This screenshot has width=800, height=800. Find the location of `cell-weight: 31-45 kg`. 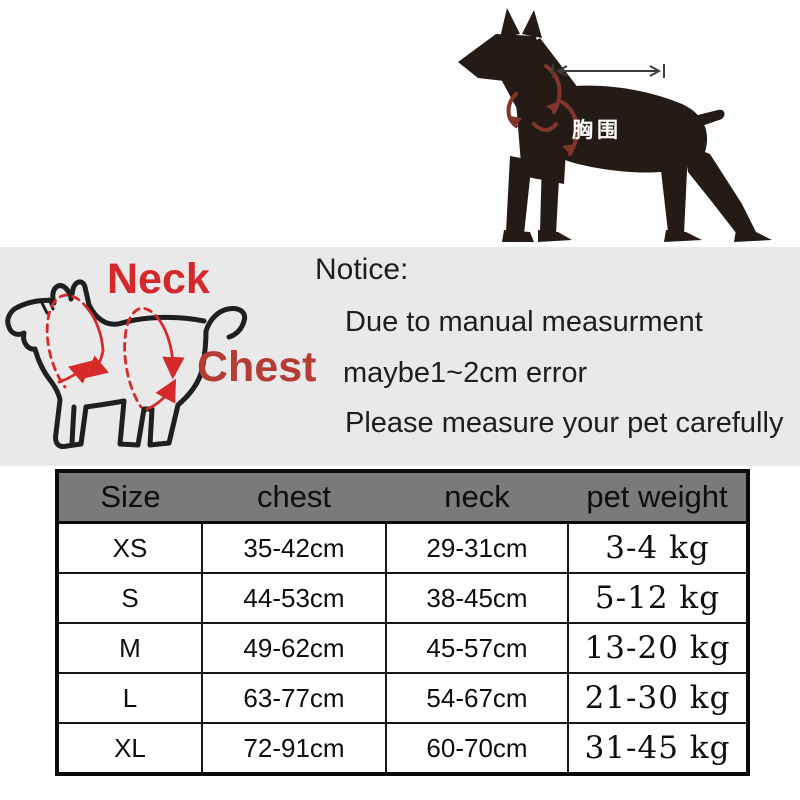

cell-weight: 31-45 kg is located at coordinates (658, 748).